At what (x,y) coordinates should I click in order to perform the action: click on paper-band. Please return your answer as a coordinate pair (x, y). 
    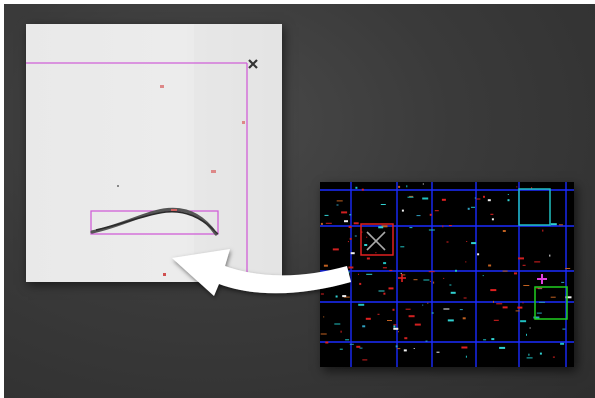
    Looking at the image, I should click on (238, 153).